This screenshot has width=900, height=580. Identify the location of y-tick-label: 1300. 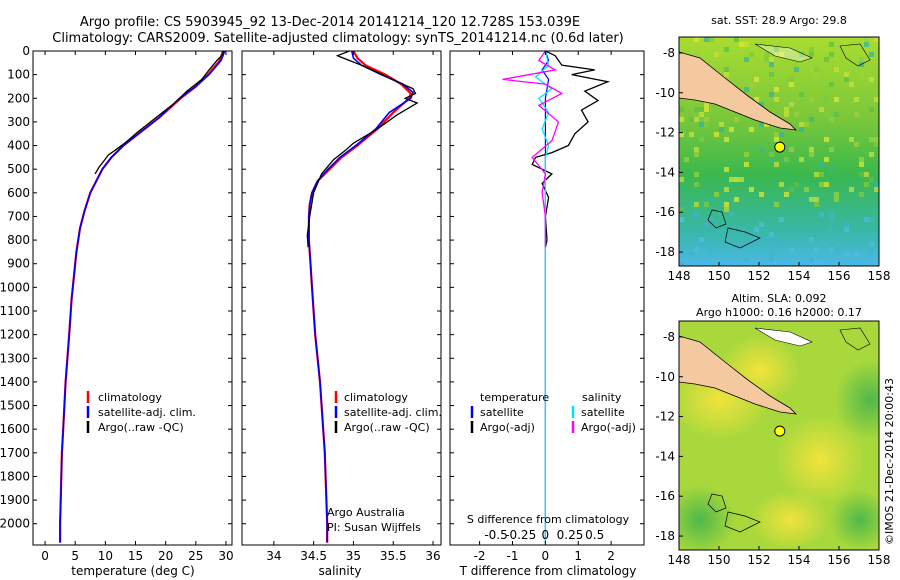
(15, 358).